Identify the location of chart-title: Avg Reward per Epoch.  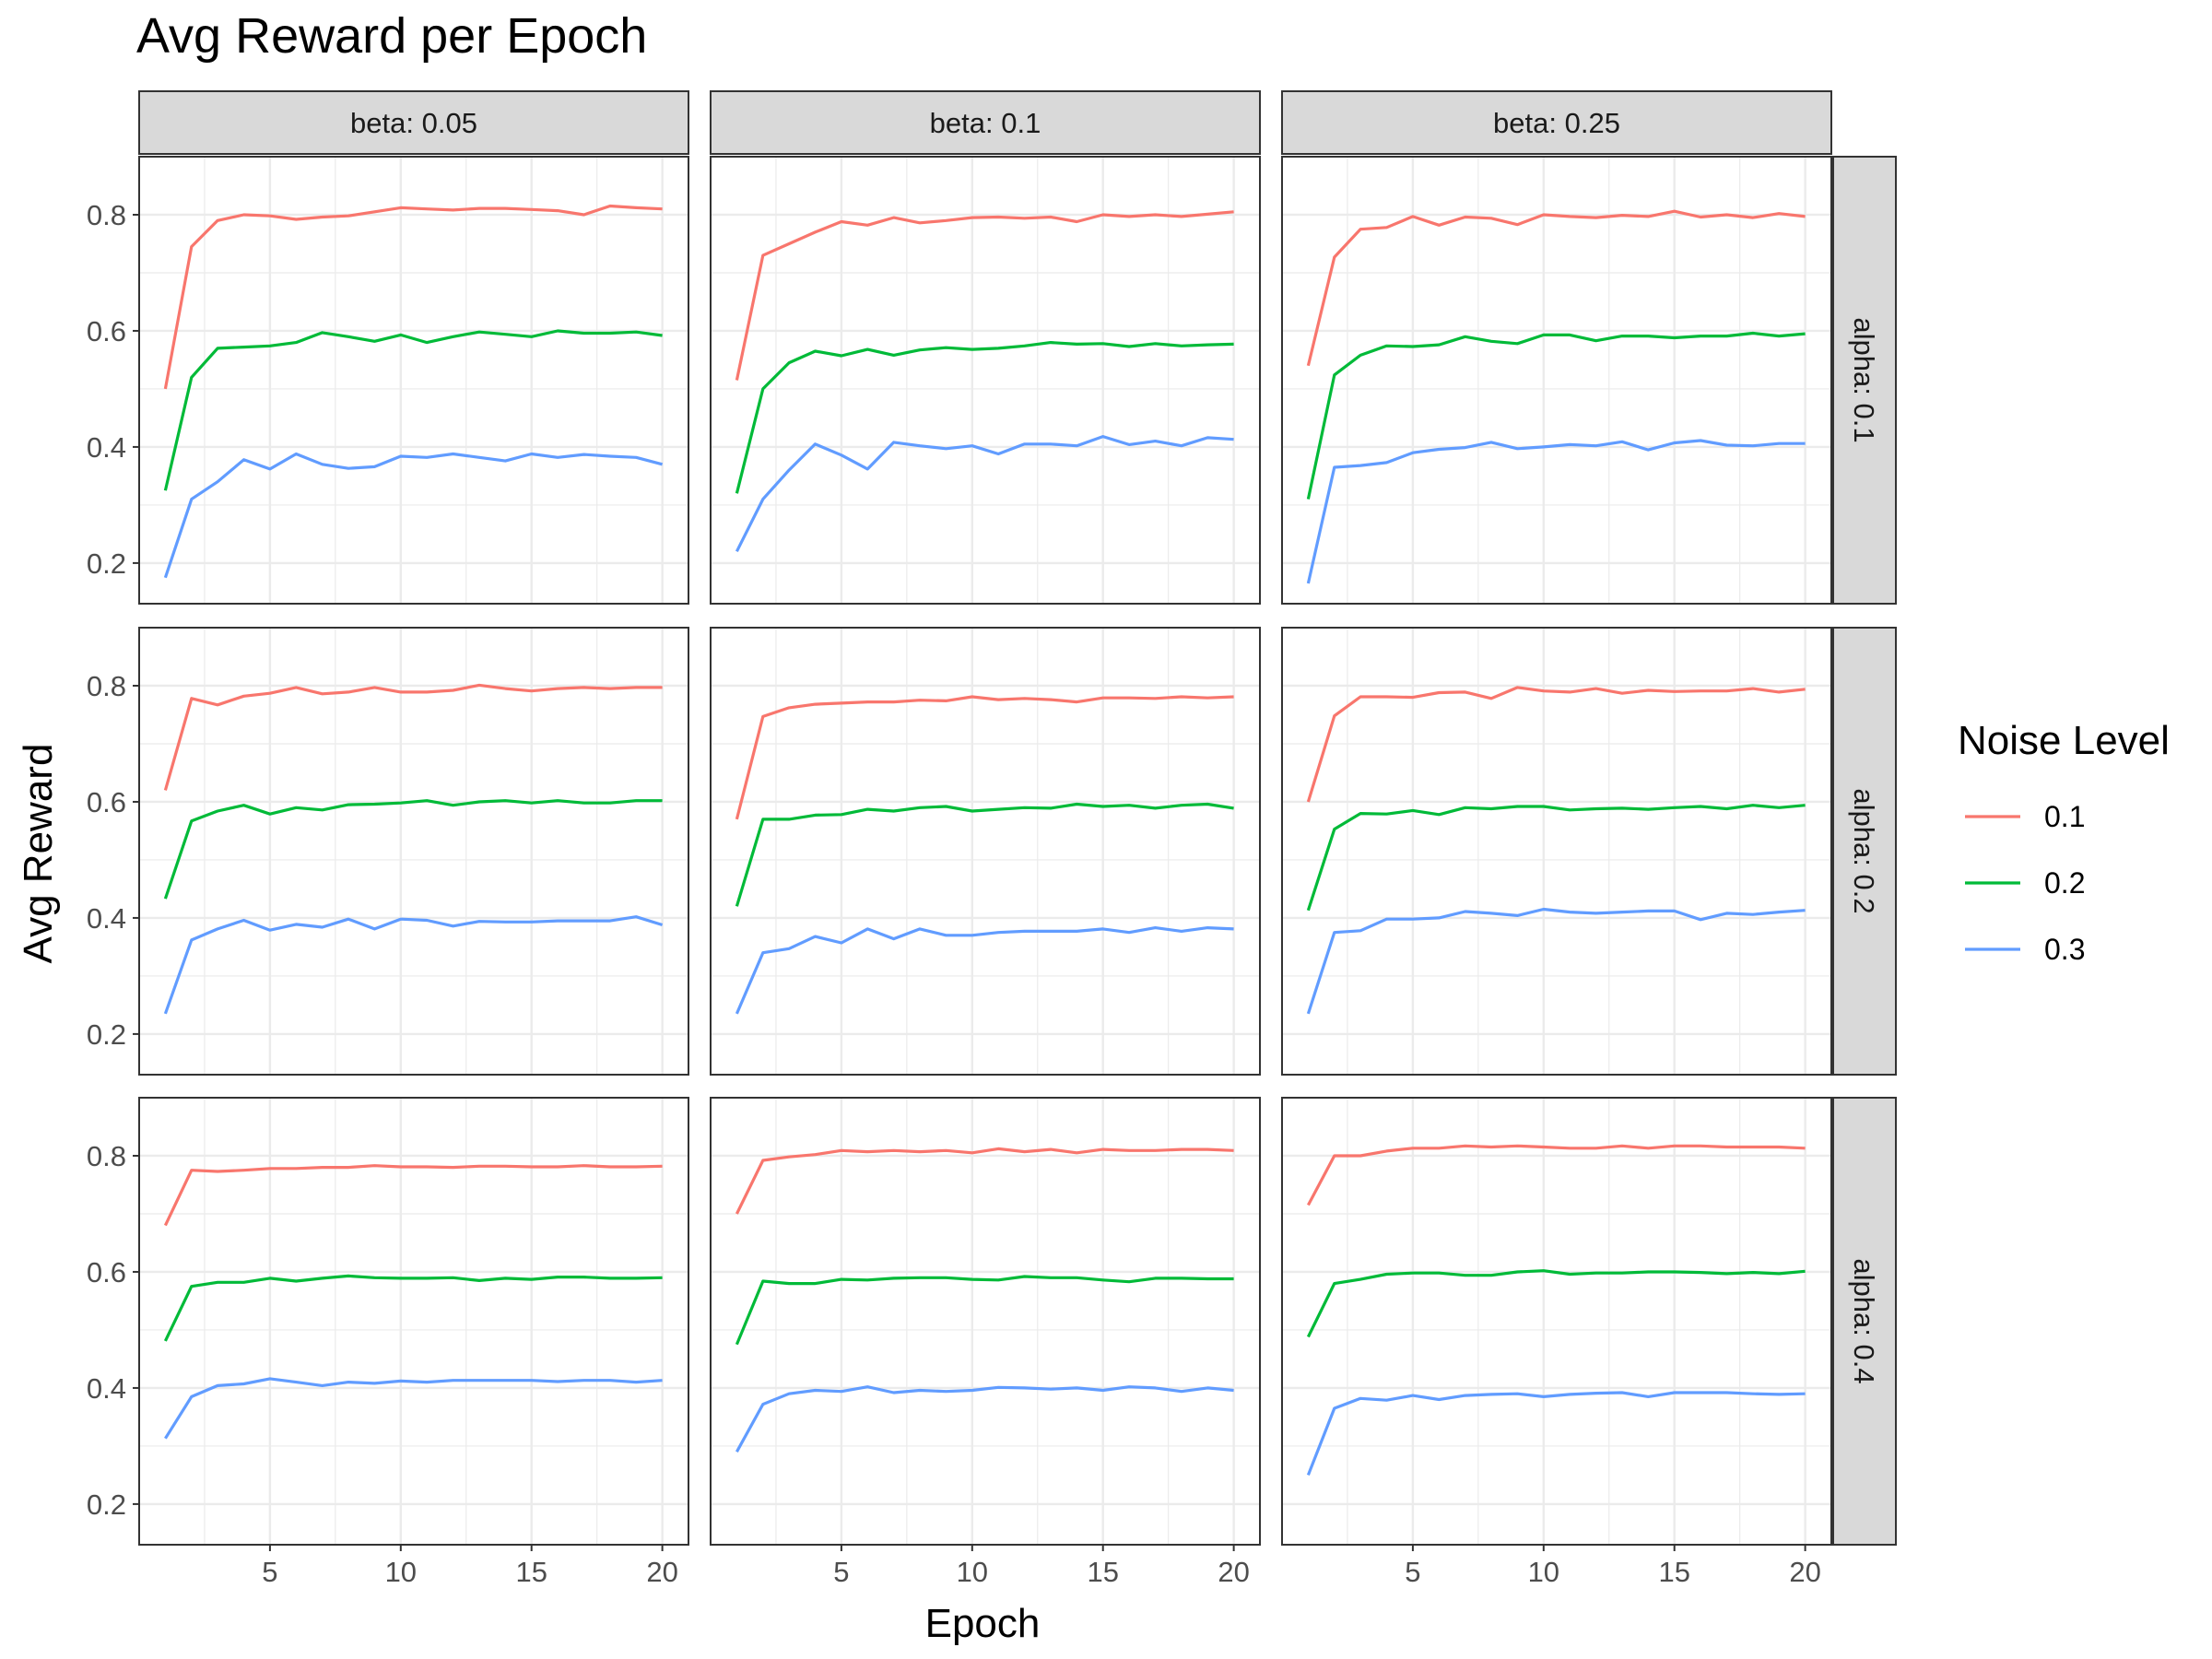
(391, 36).